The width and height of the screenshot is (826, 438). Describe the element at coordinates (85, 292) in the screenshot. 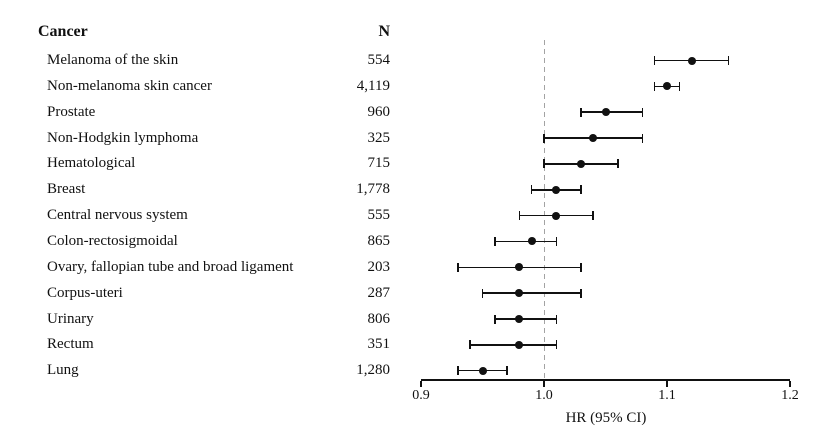

I see `row-label: Corpus-uteri` at that location.